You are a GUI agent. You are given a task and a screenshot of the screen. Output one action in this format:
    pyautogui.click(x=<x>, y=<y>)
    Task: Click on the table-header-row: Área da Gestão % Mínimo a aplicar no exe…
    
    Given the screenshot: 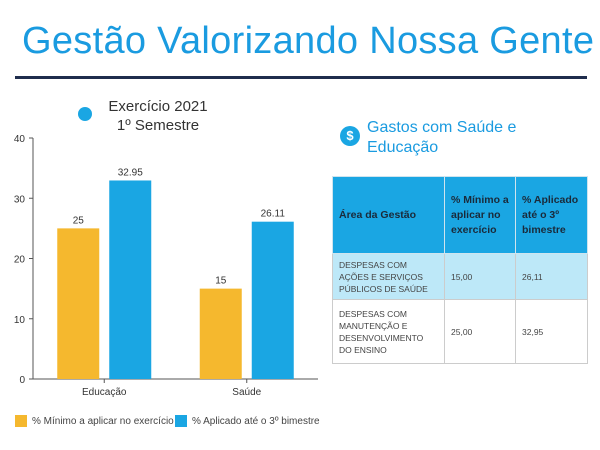 What is the action you would take?
    pyautogui.click(x=460, y=215)
    